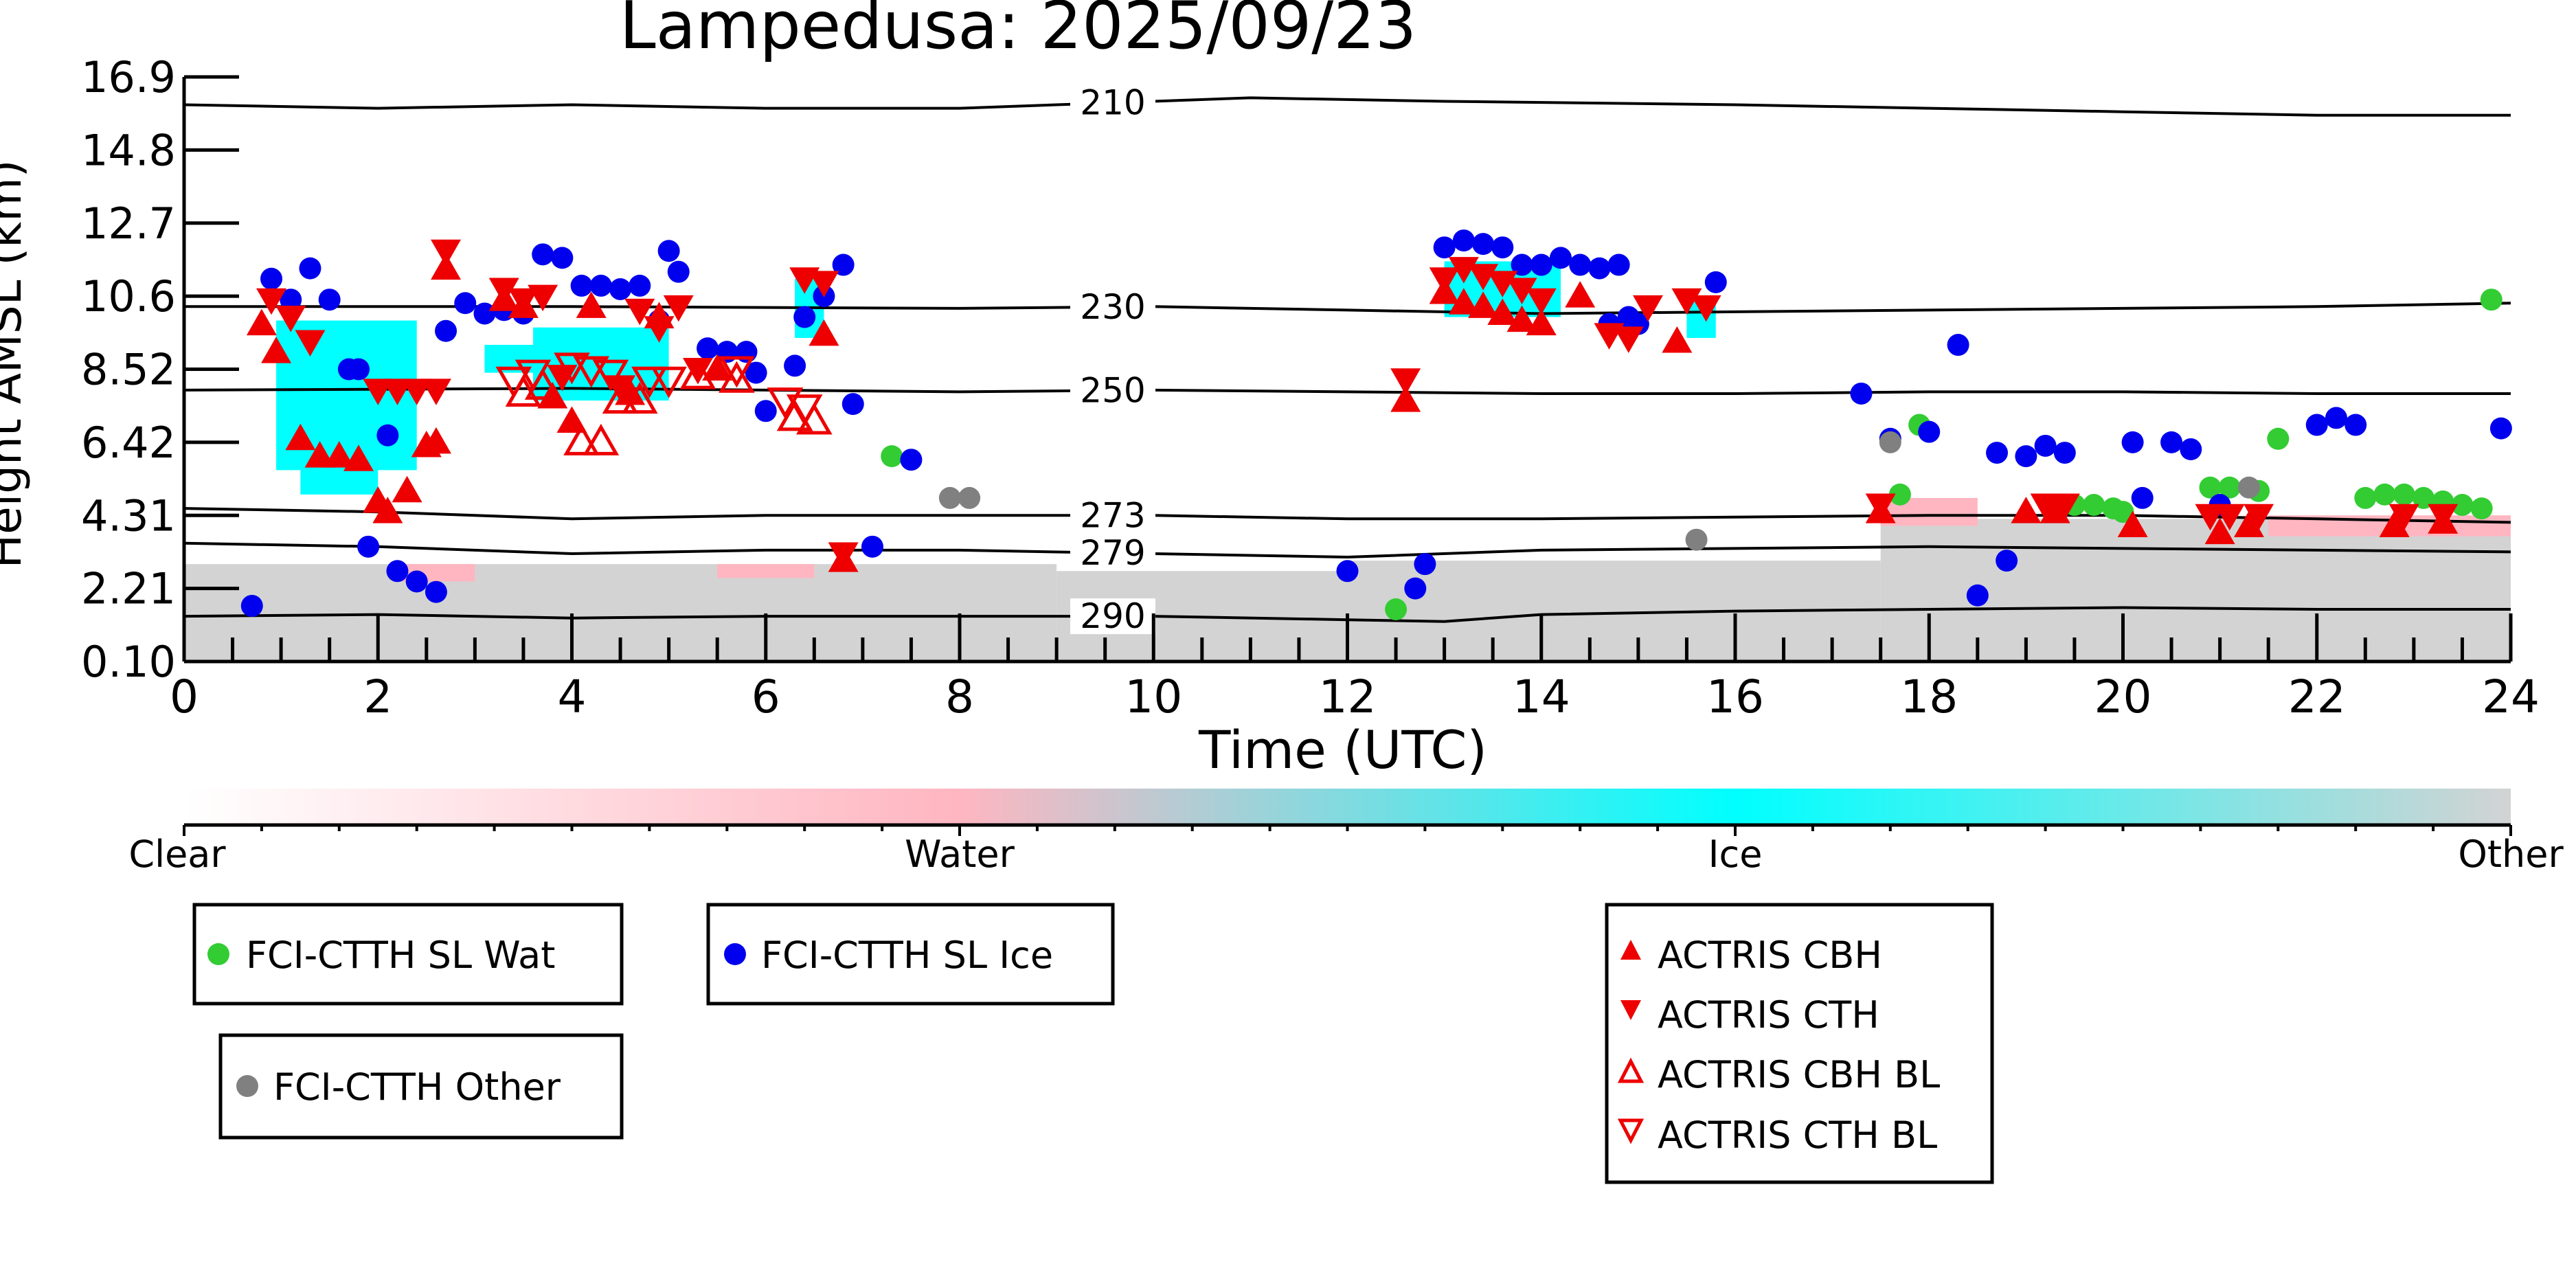 This screenshot has width=2576, height=1288. What do you see at coordinates (766, 696) in the screenshot?
I see `x-tick-label-3: 6` at bounding box center [766, 696].